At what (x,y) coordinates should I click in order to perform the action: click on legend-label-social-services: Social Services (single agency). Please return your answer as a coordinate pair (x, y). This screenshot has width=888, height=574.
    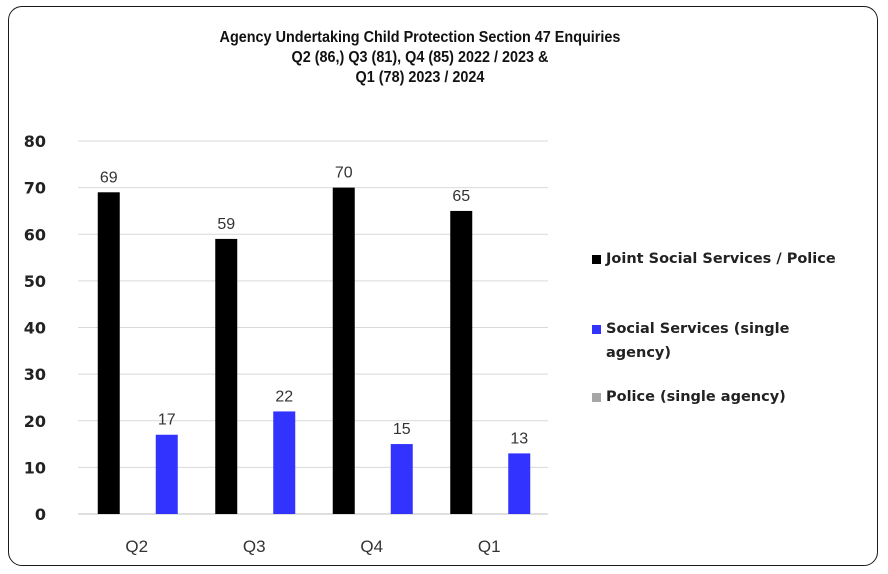
    Looking at the image, I should click on (698, 341).